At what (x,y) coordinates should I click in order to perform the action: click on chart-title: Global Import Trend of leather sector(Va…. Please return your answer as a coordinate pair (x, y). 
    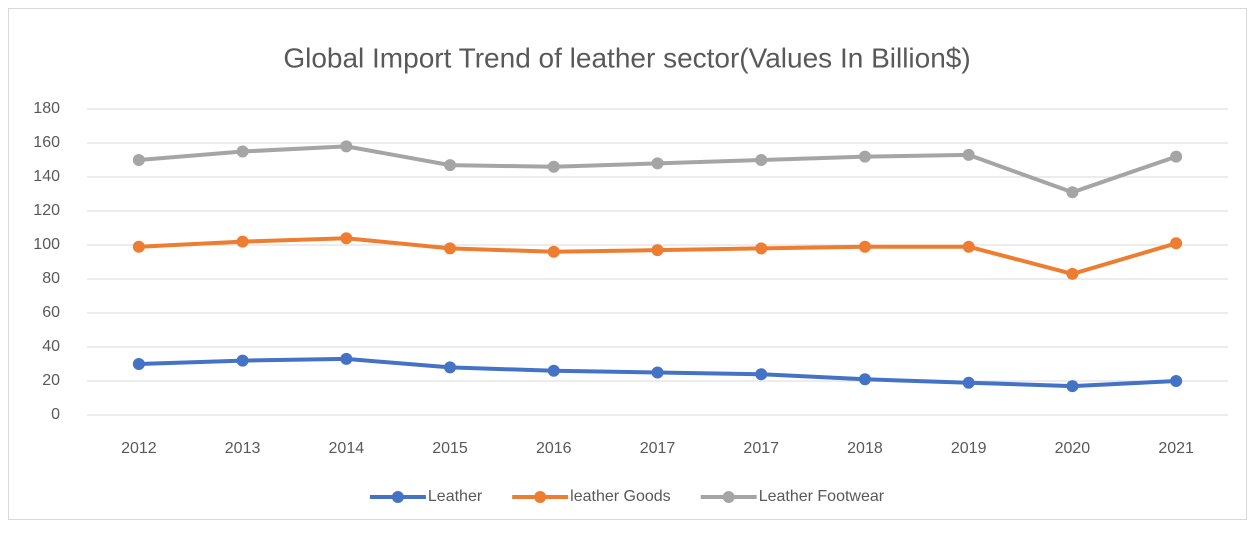
    Looking at the image, I should click on (626, 57).